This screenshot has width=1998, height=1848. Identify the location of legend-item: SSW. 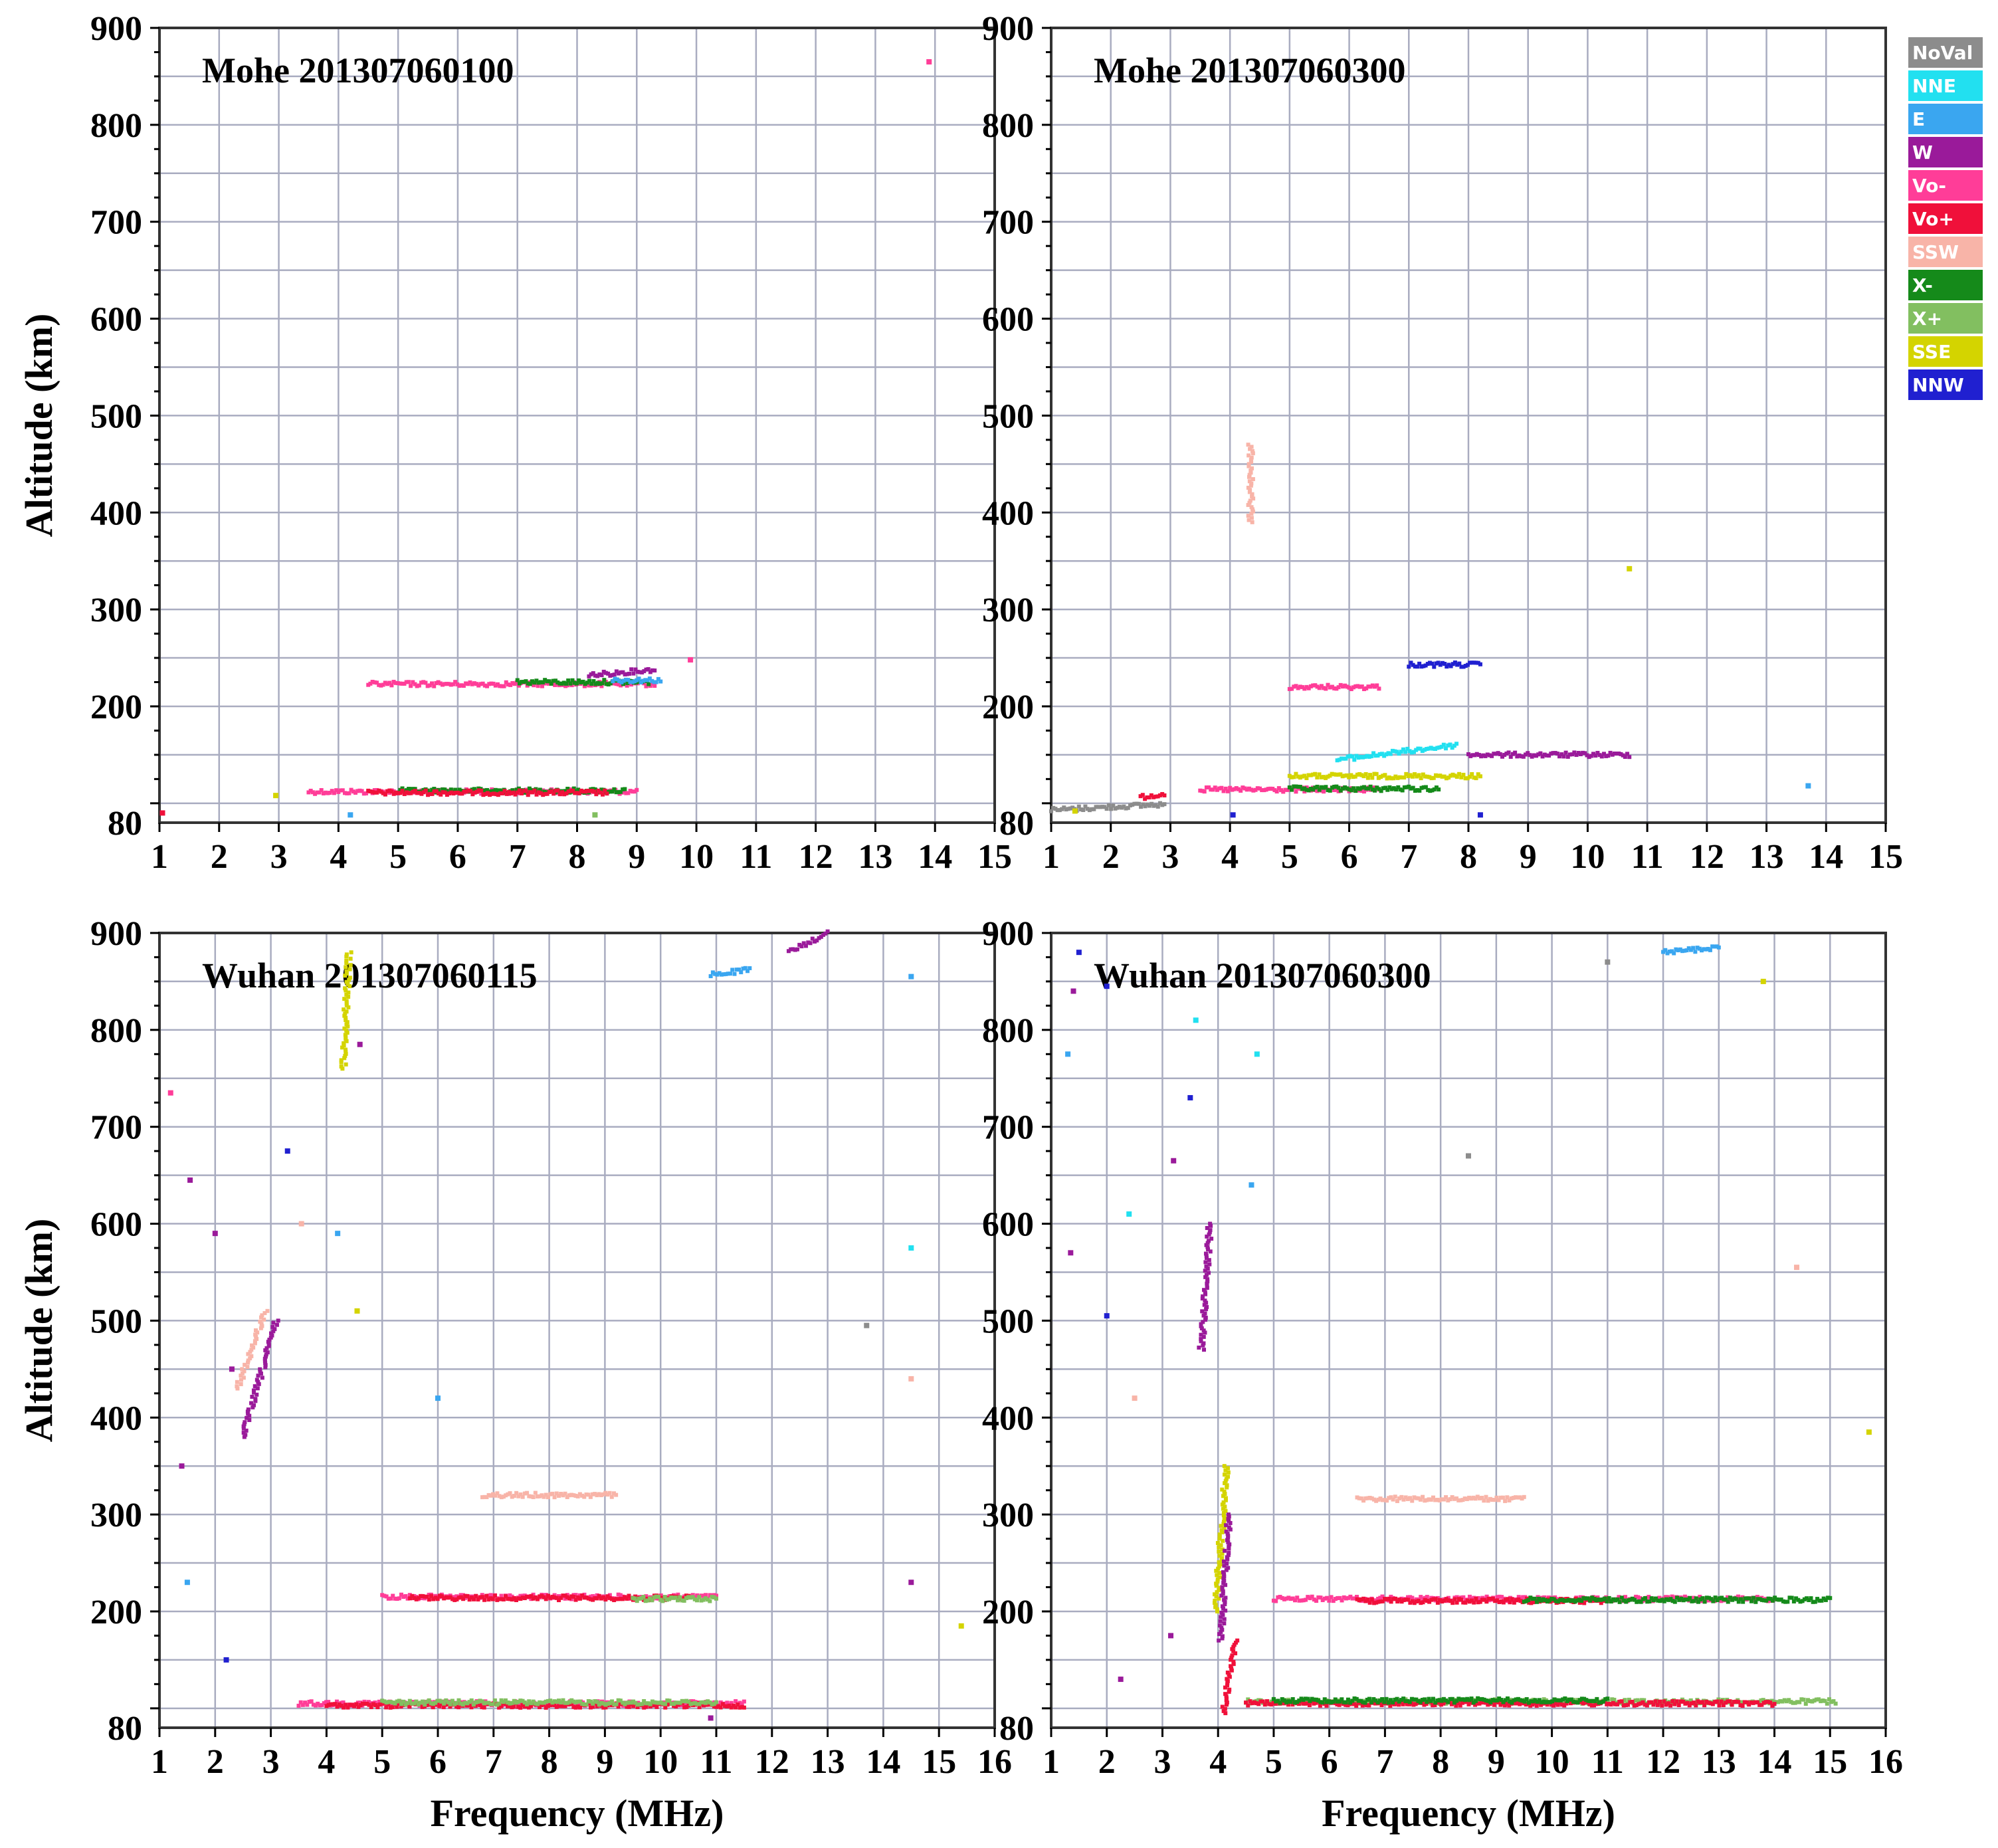
(1946, 252).